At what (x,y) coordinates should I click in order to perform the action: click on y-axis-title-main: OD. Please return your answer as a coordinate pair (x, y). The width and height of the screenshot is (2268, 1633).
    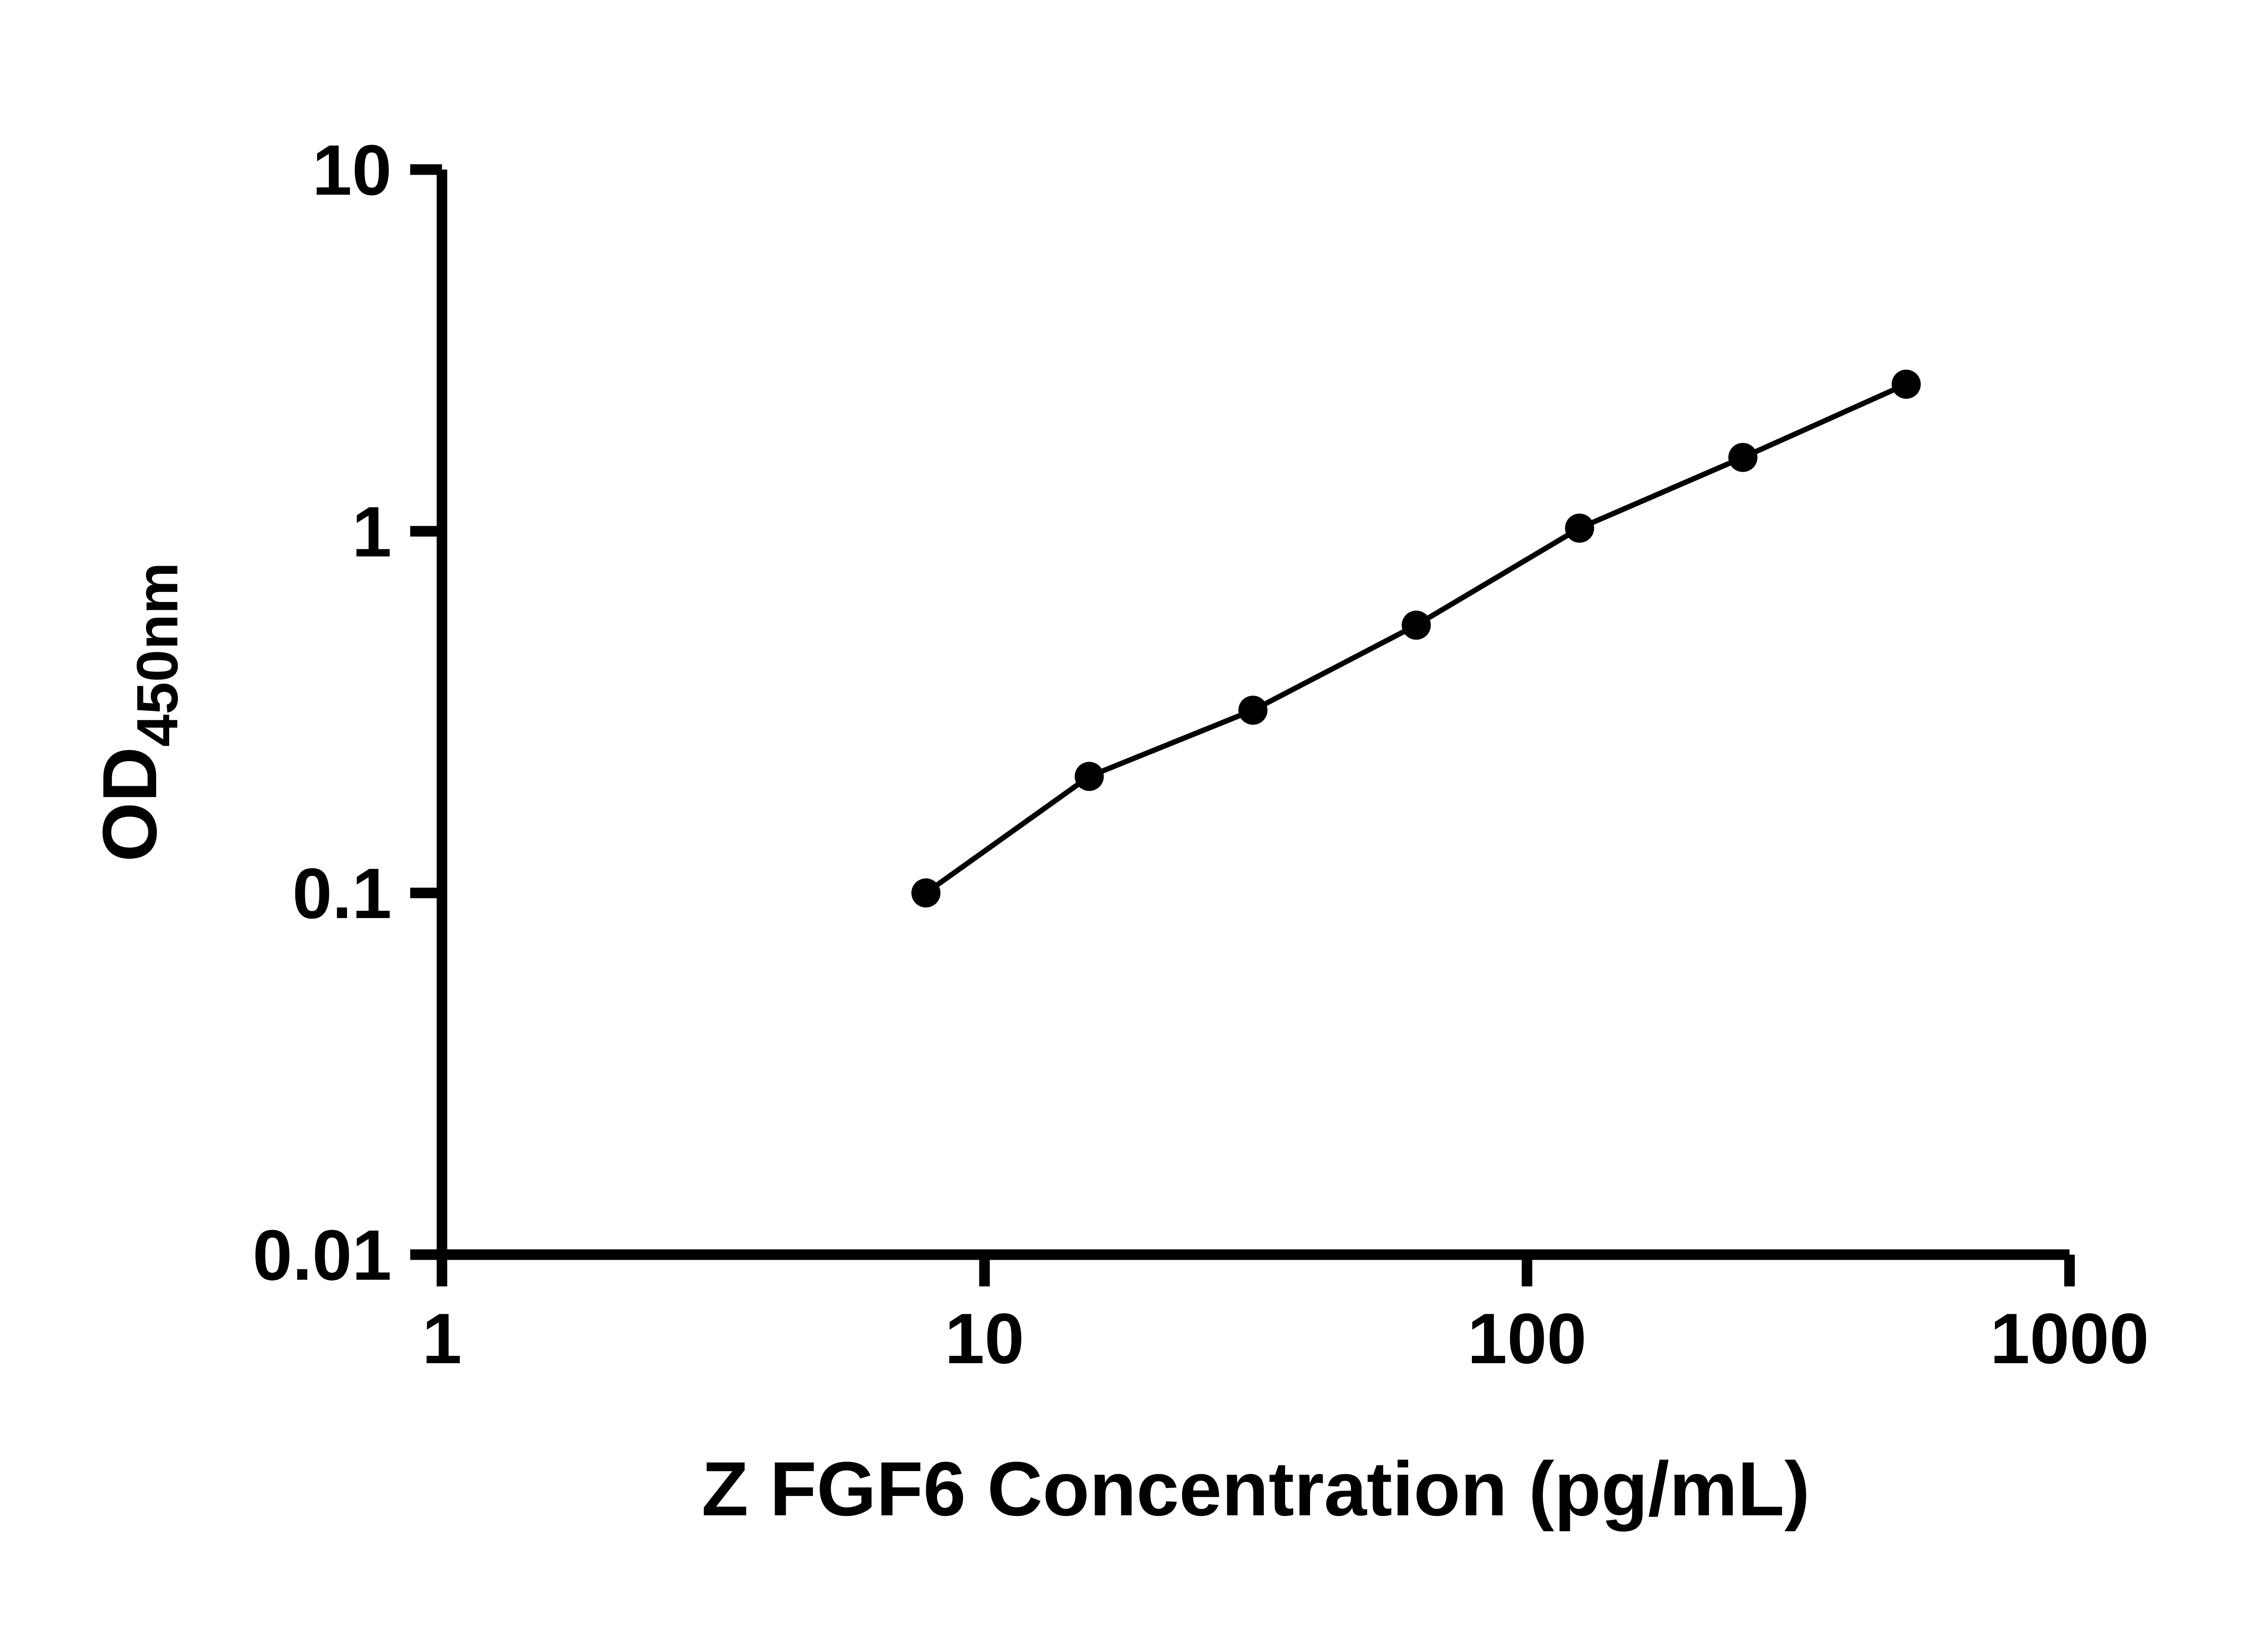
    Looking at the image, I should click on (130, 804).